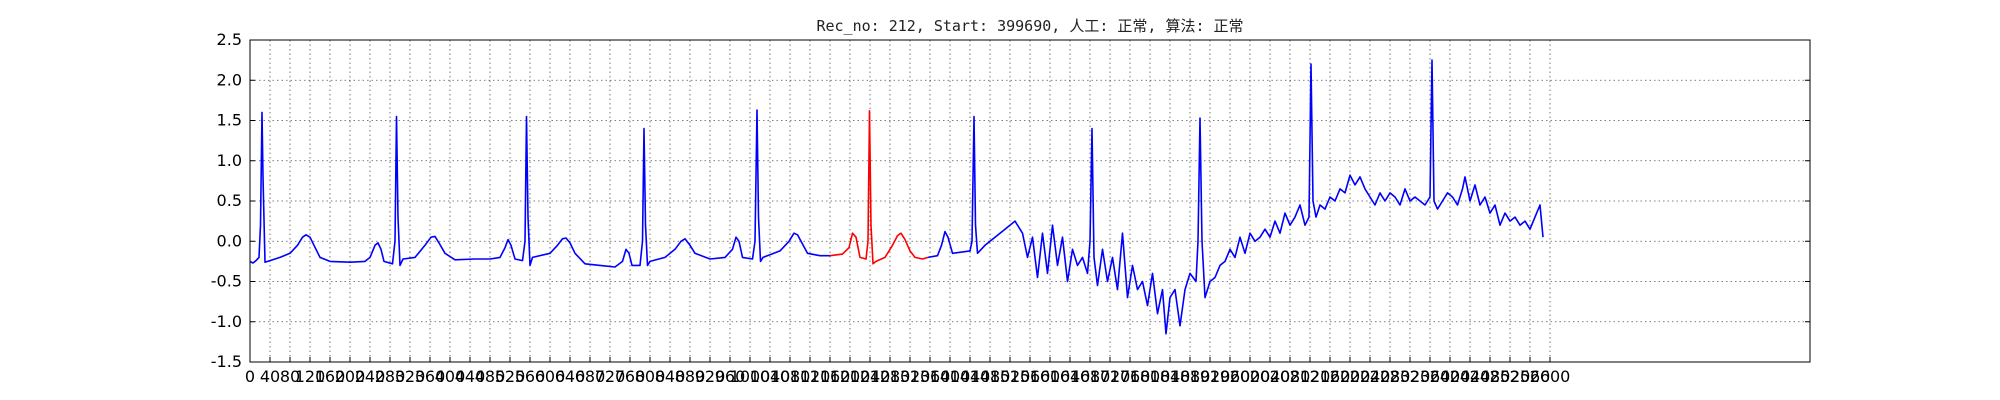 This screenshot has width=2000, height=400. What do you see at coordinates (570, 376) in the screenshot?
I see `x-tick-label: 640` at bounding box center [570, 376].